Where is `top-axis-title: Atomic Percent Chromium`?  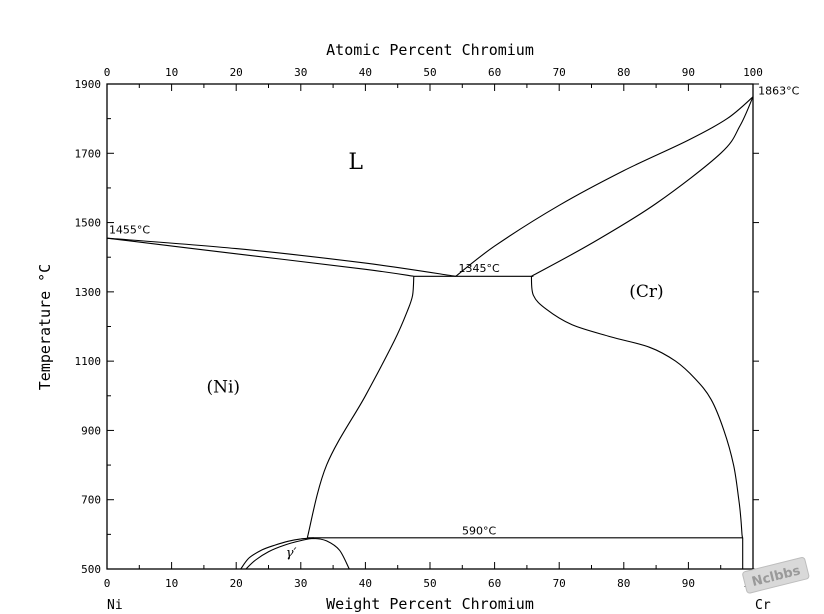
top-axis-title: Atomic Percent Chromium is located at coordinates (430, 50).